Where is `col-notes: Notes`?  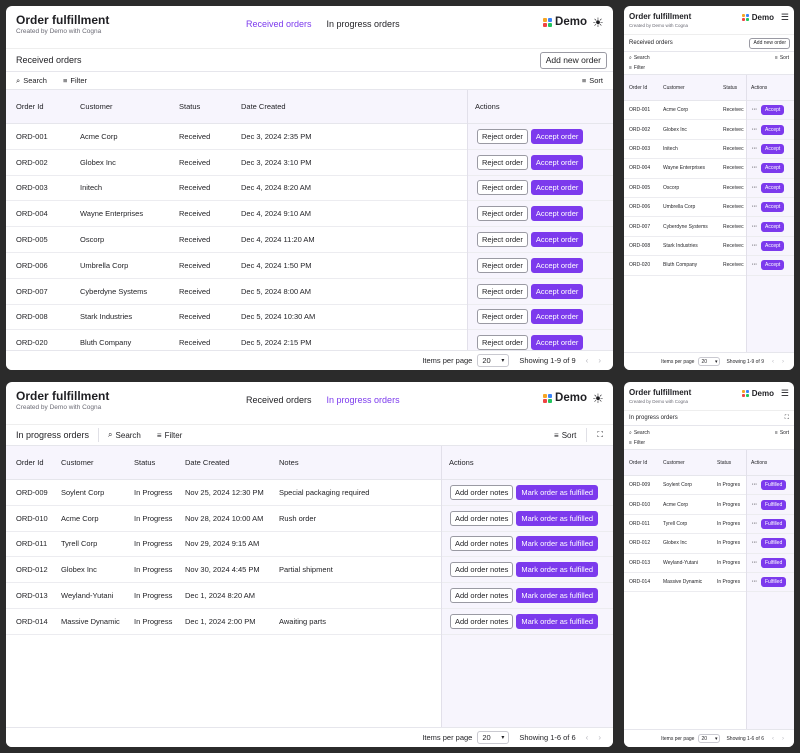
col-notes: Notes is located at coordinates (289, 462).